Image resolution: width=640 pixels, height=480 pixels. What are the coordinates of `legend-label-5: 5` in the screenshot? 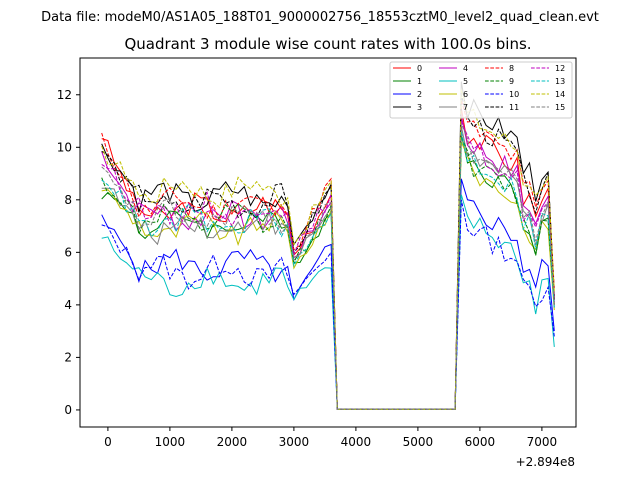 It's located at (465, 81).